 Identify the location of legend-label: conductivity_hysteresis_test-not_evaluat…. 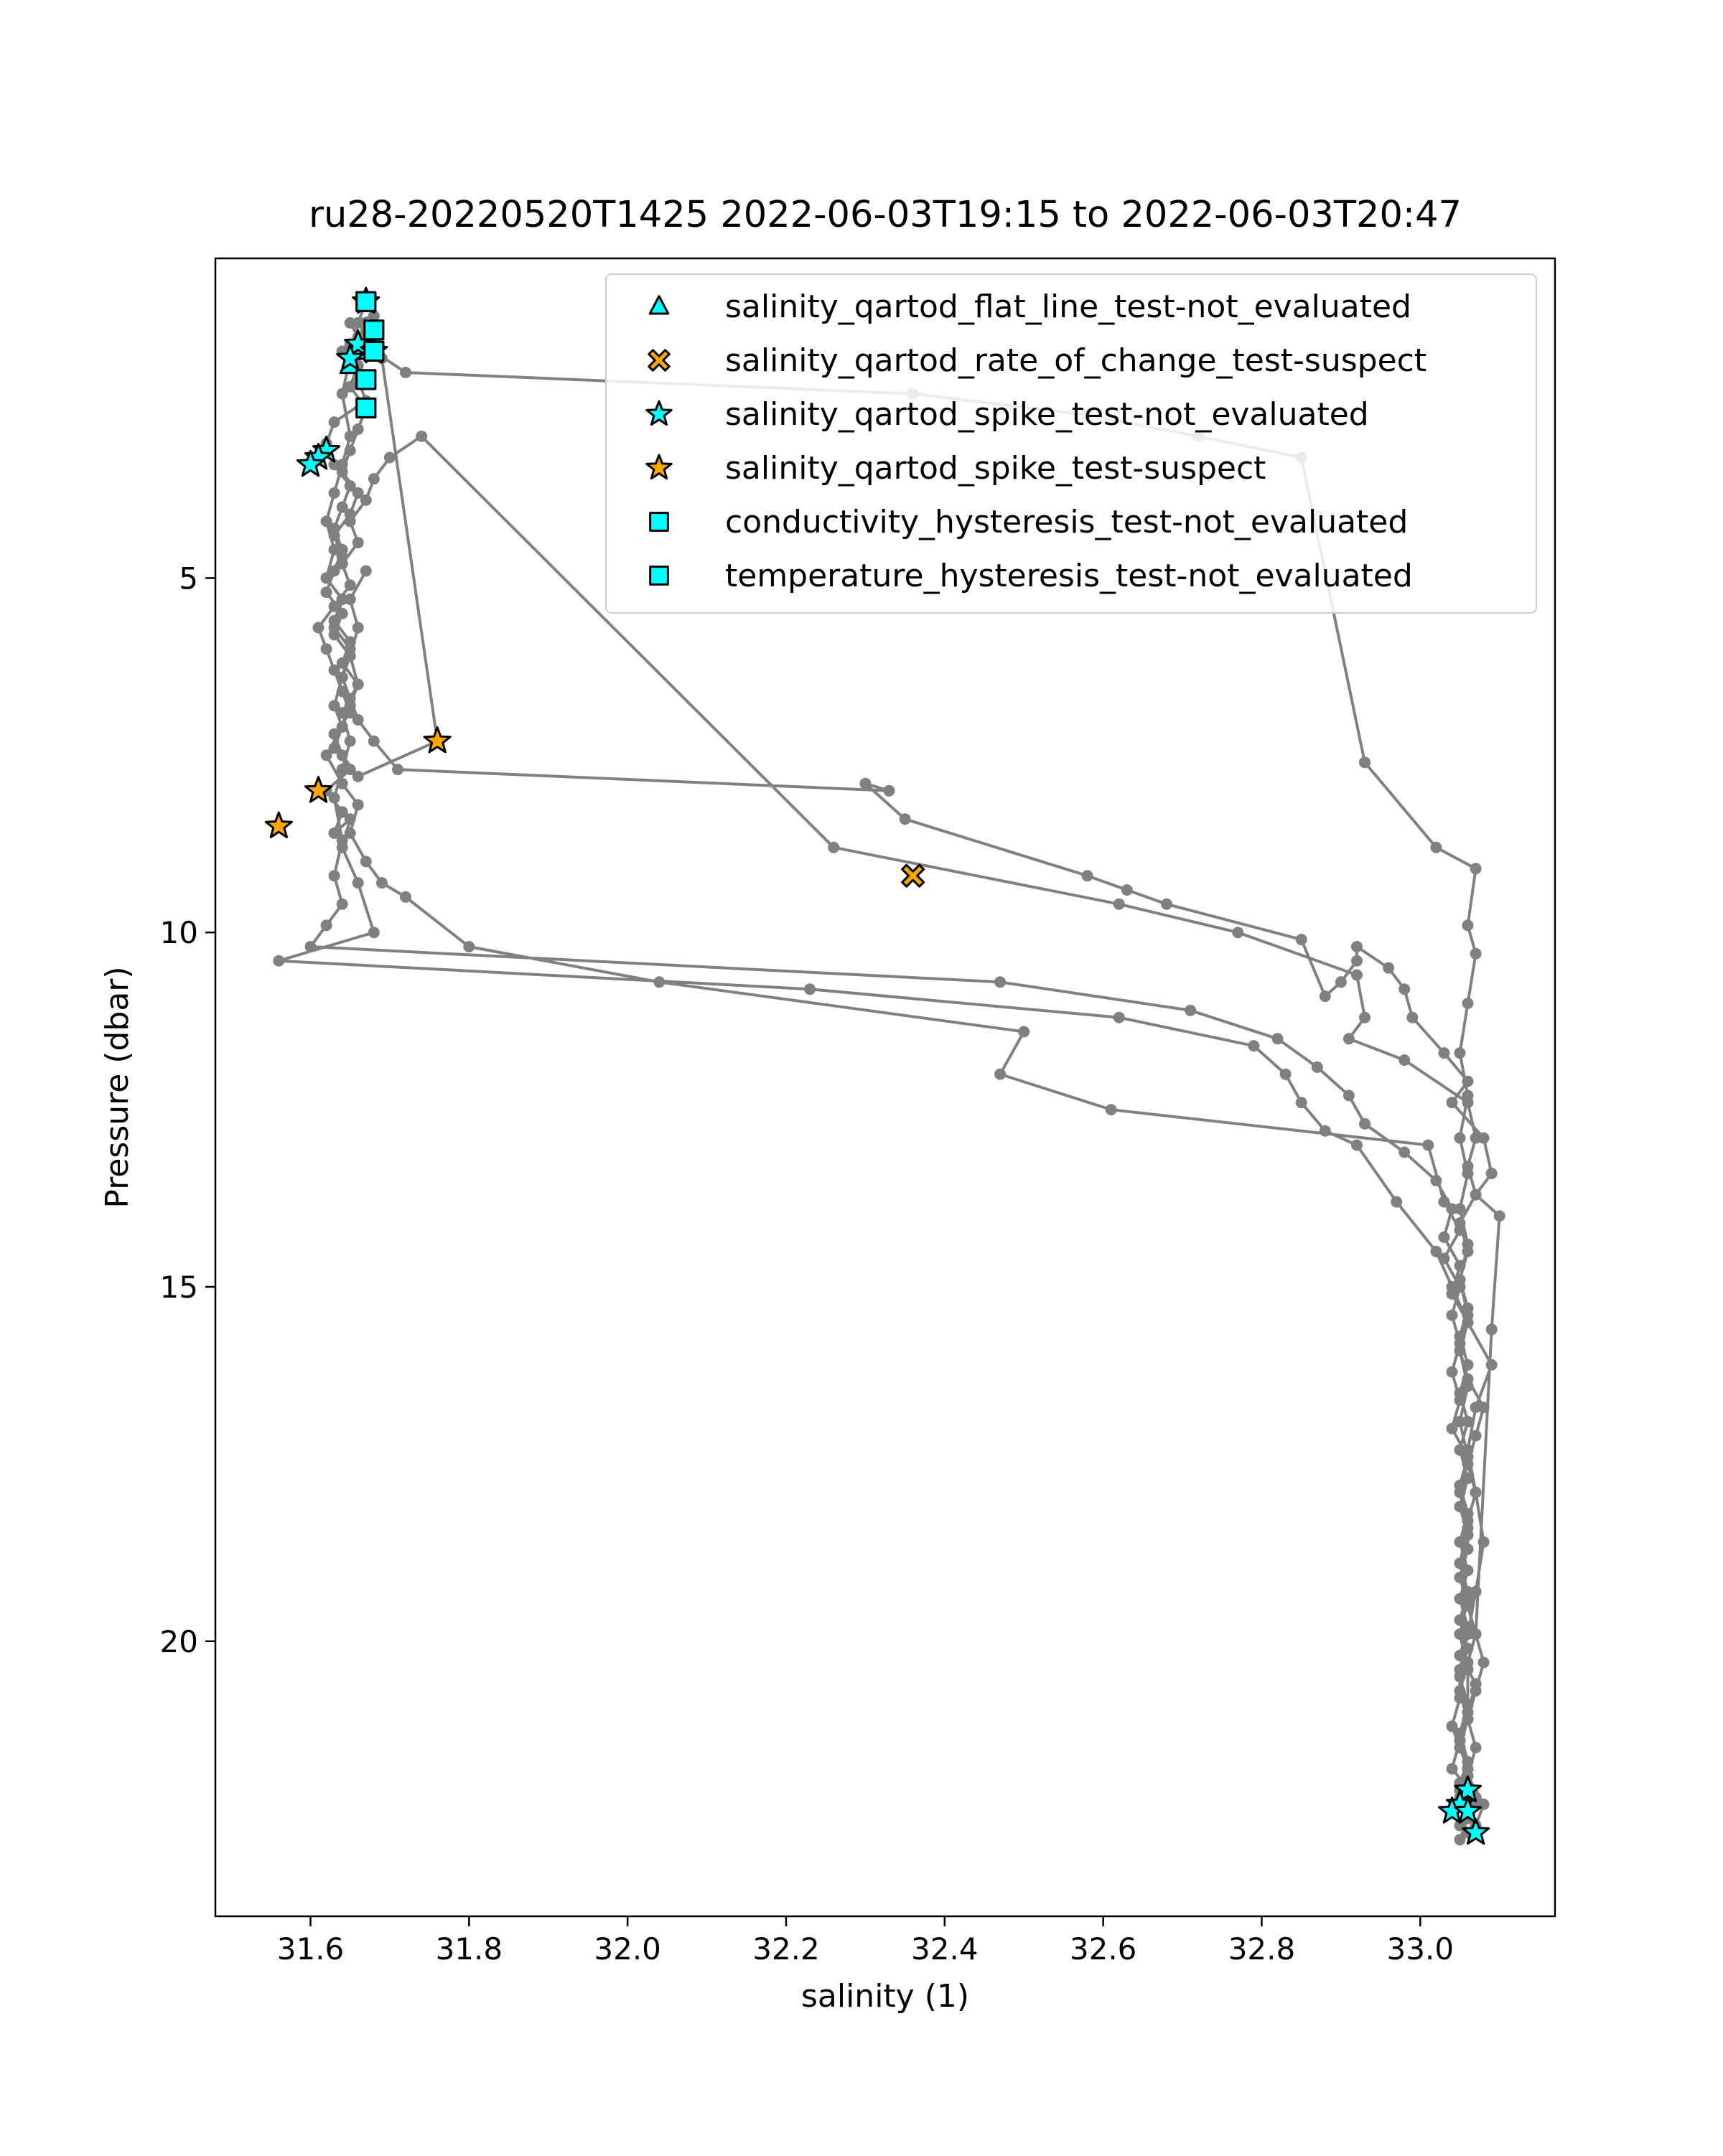
(1066, 522).